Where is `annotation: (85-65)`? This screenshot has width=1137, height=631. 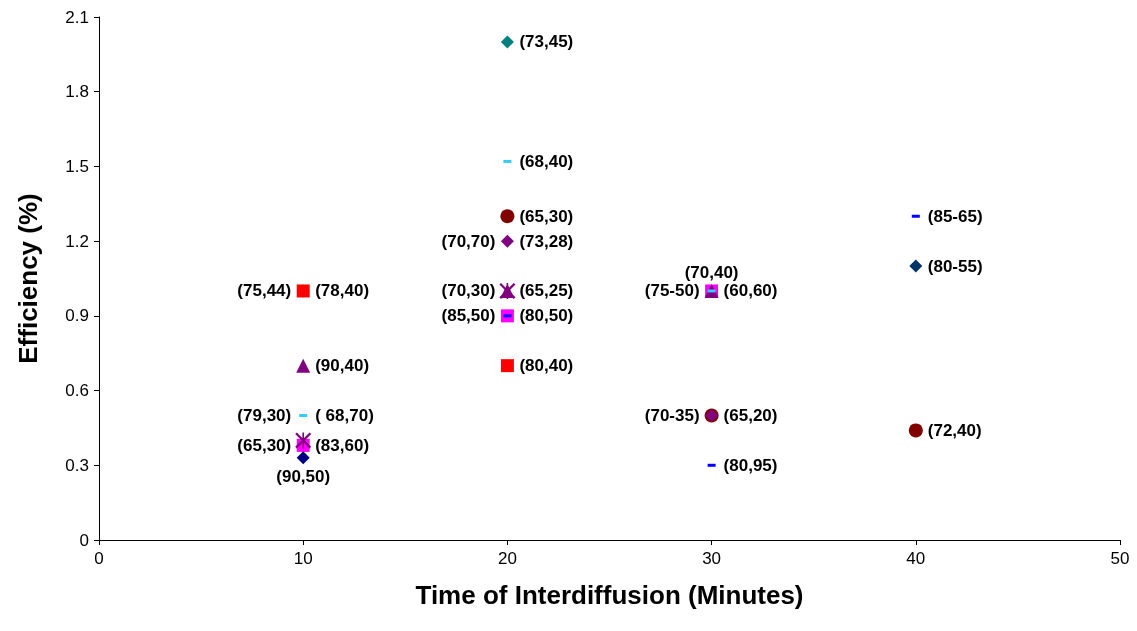
annotation: (85-65) is located at coordinates (955, 216).